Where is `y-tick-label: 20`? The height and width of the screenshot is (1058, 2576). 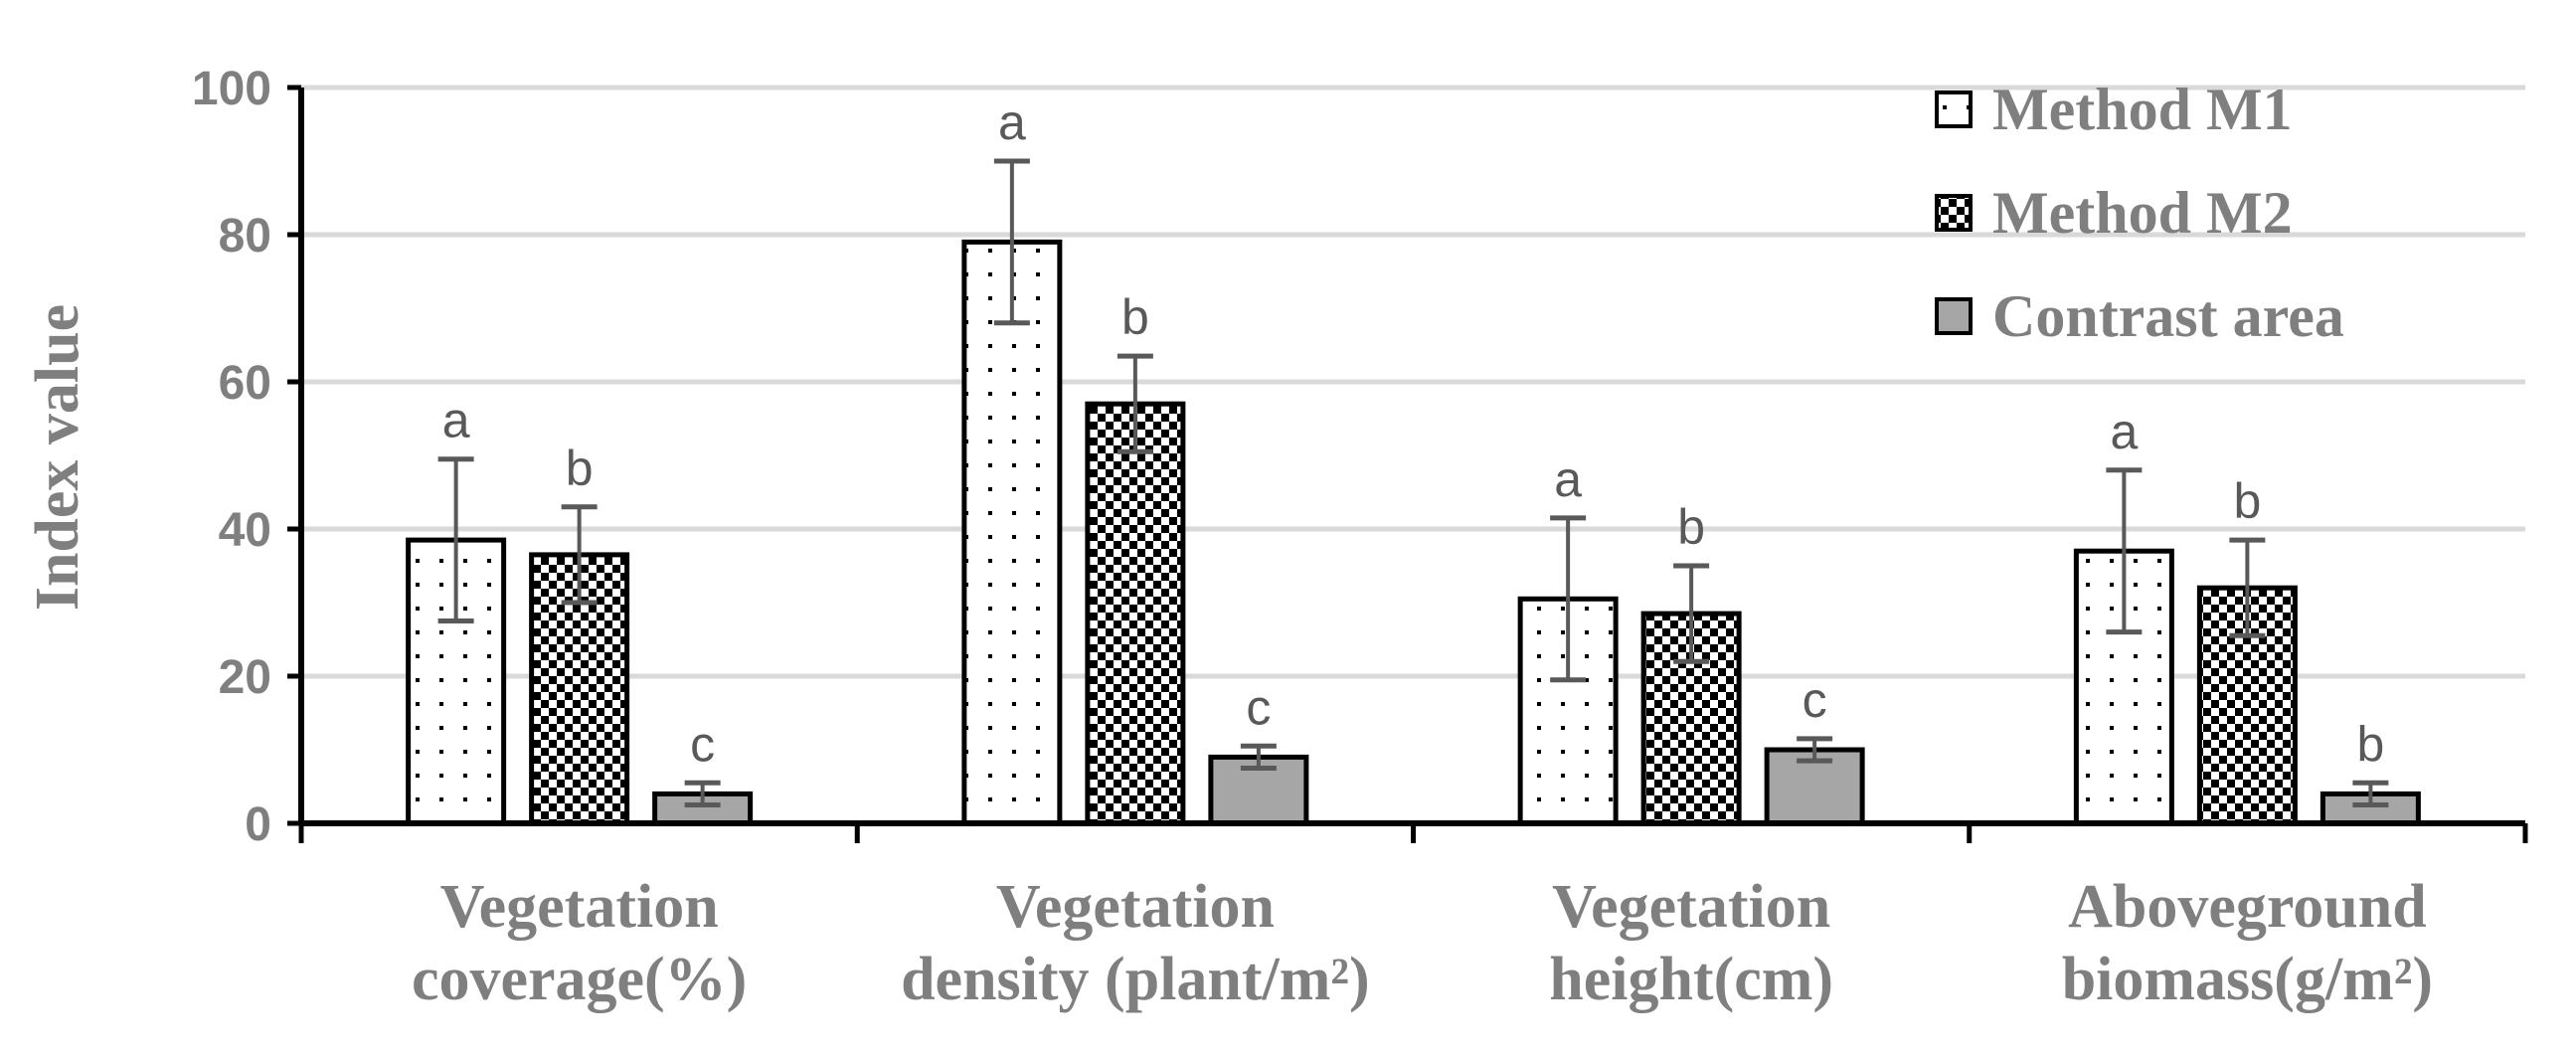
y-tick-label: 20 is located at coordinates (245, 678).